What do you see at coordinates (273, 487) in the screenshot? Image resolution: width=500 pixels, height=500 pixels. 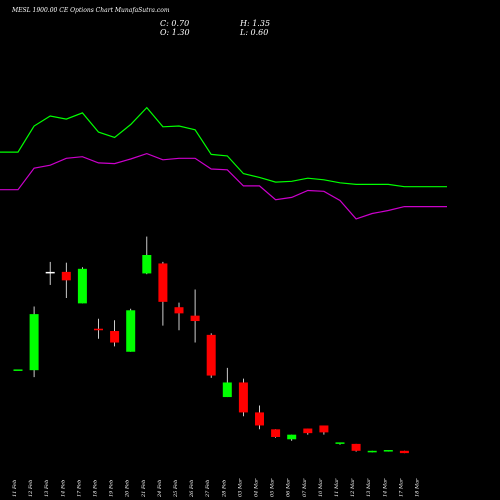 I see `x-tick-label: 05 Mar` at bounding box center [273, 487].